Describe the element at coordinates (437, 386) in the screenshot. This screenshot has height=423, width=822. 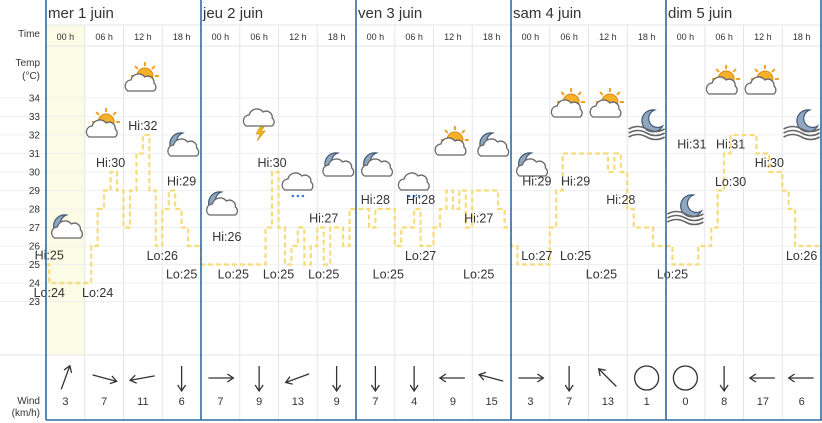
I see `wind-row: 3 7 11 6 7 9 13 9 7 4 9 15 3 7 13 1 0 8 17 6` at that location.